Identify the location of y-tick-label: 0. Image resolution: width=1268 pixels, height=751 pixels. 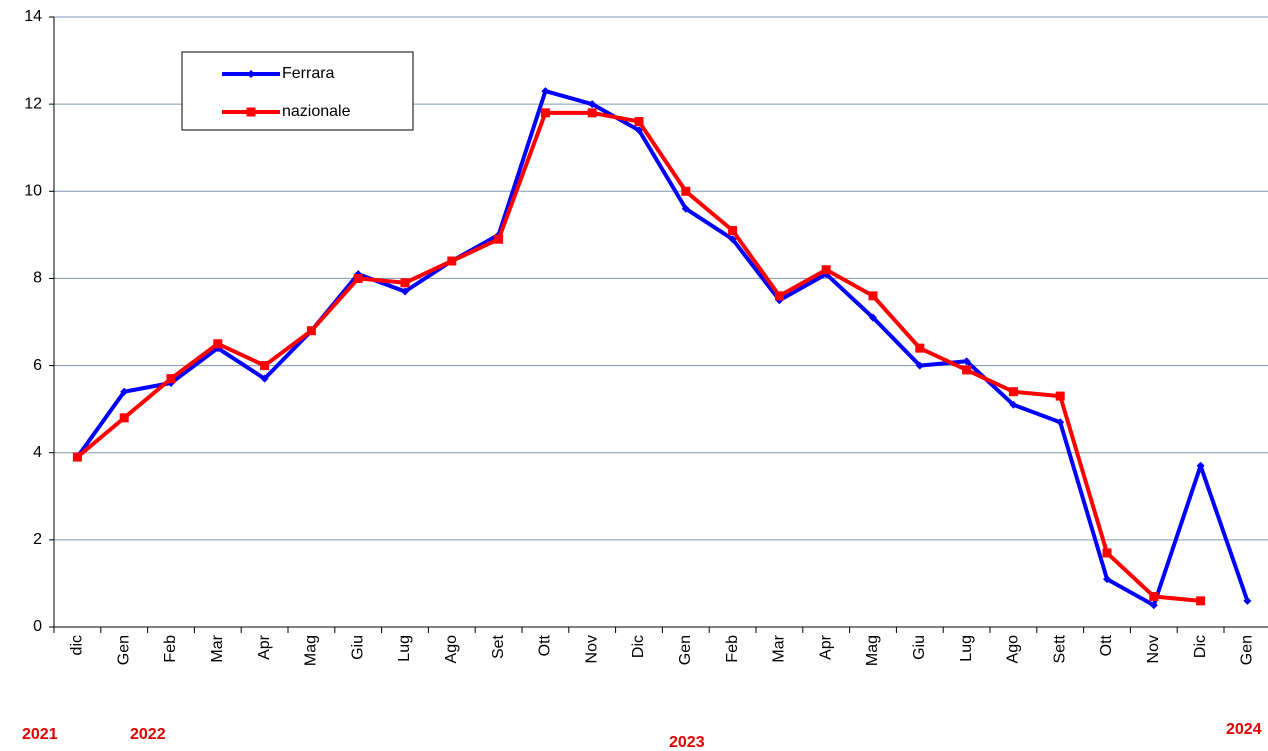
(37, 626).